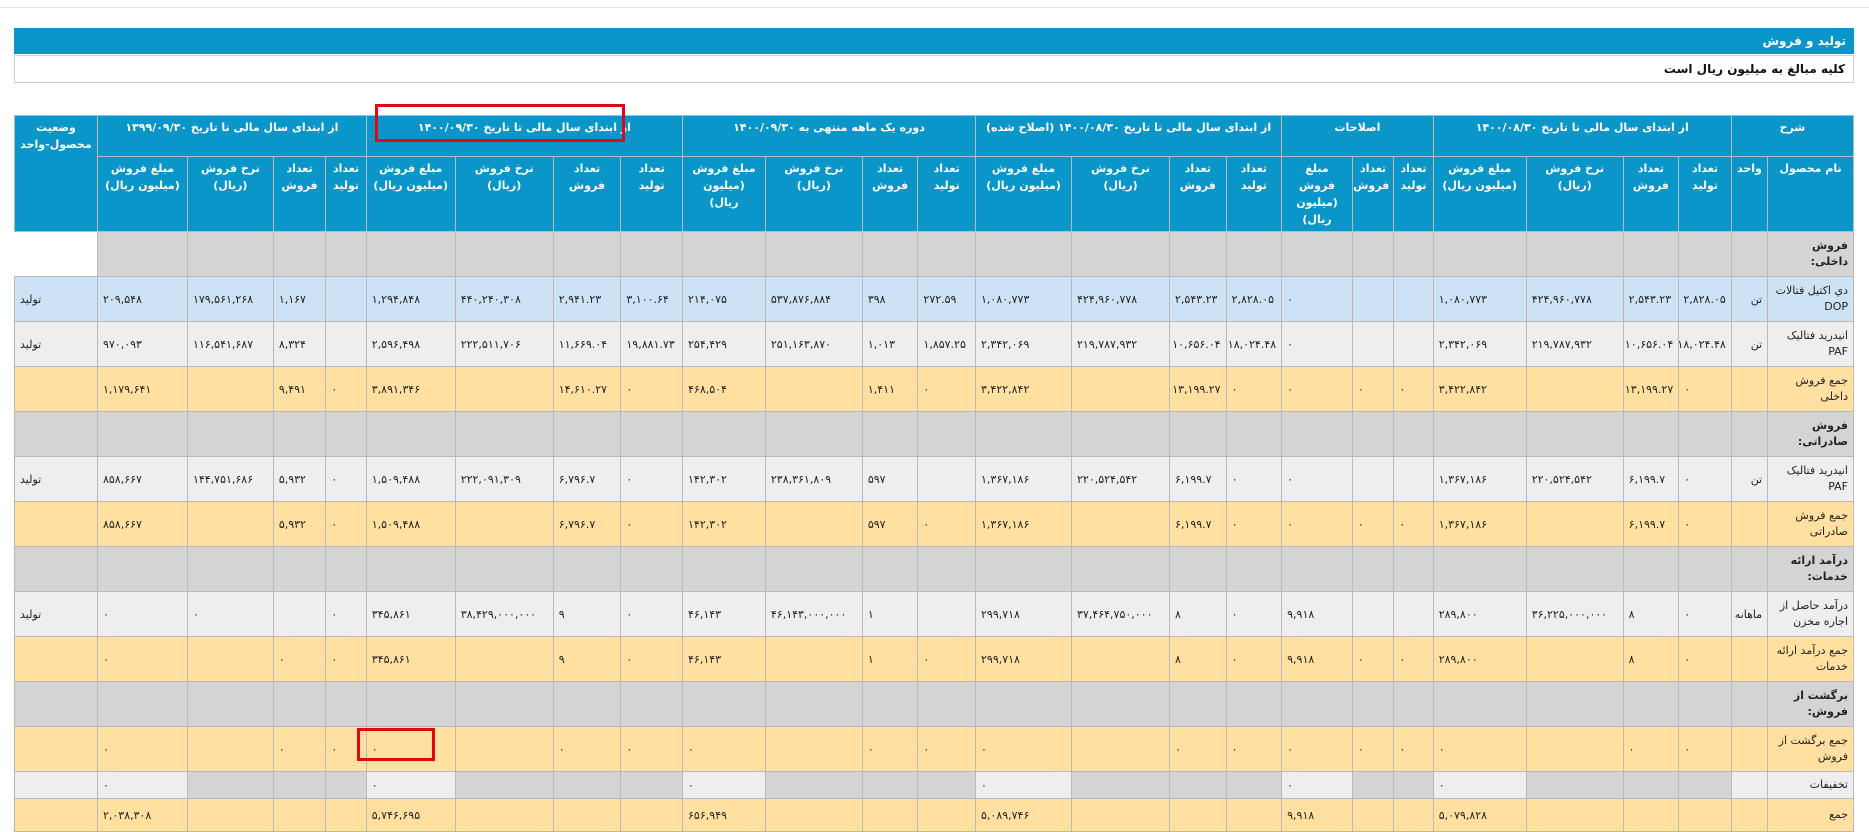 This screenshot has height=832, width=1869. What do you see at coordinates (1574, 614) in the screenshot?
I see `table-cell: ۳۶,۲۲۵,۰۰۰,۰۰۰` at bounding box center [1574, 614].